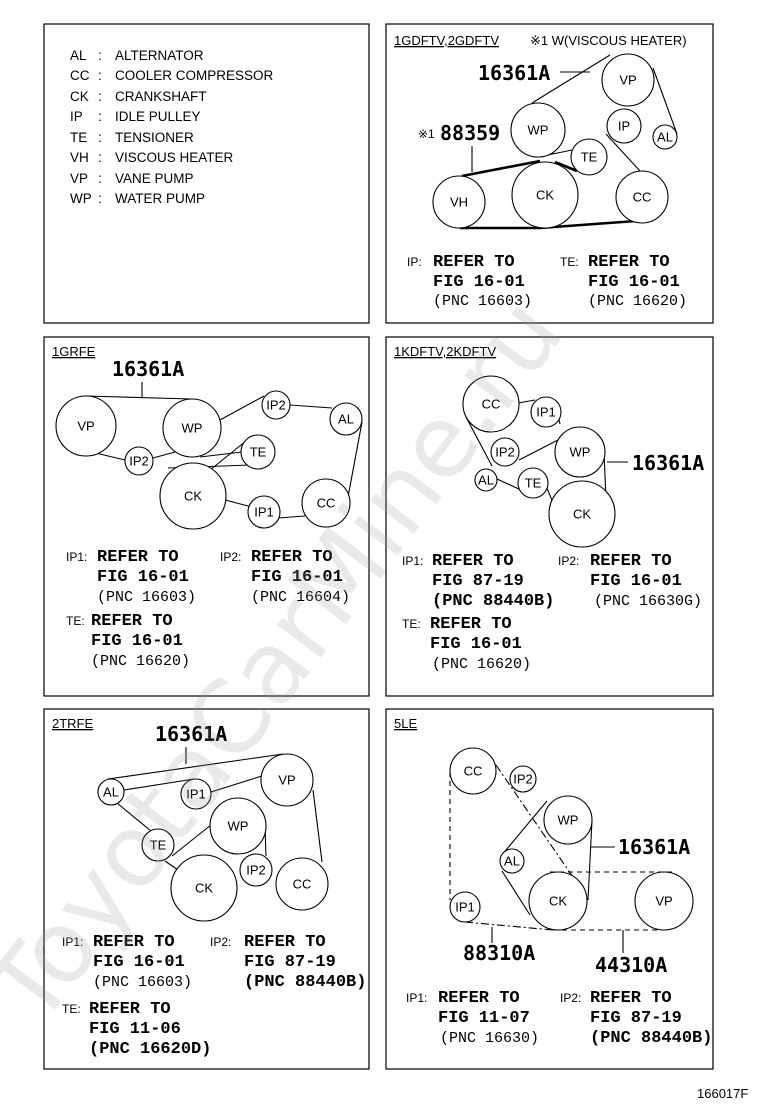 The width and height of the screenshot is (760, 1112). Describe the element at coordinates (446, 40) in the screenshot. I see `panel-title: 1GDFTV,2GDFTV` at that location.